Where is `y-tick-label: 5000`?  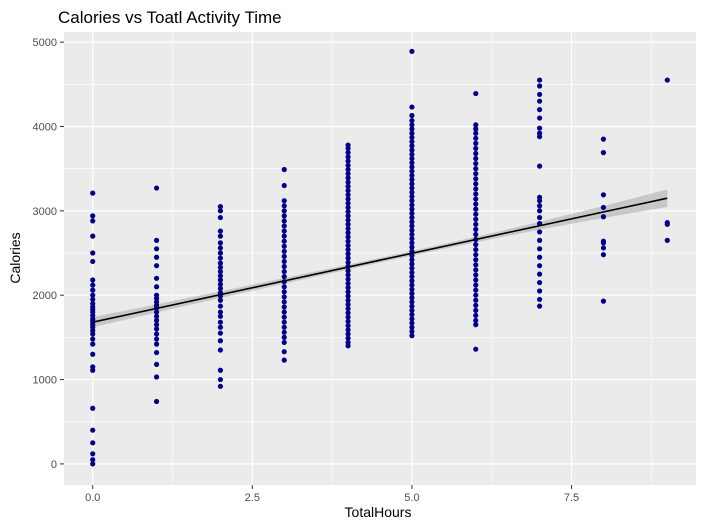 y-tick-label: 5000 is located at coordinates (45, 43).